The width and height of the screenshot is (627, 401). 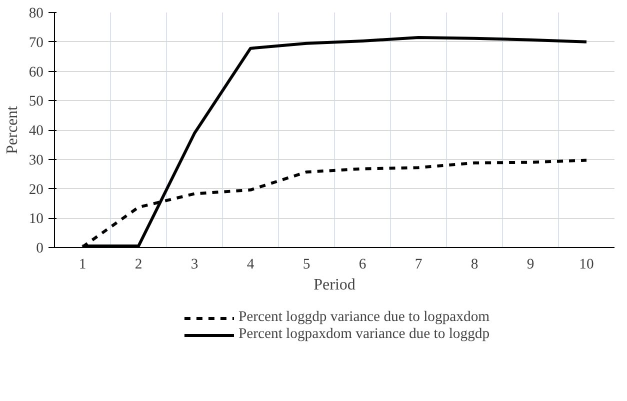 I want to click on x-tick-label: 4, so click(x=250, y=264).